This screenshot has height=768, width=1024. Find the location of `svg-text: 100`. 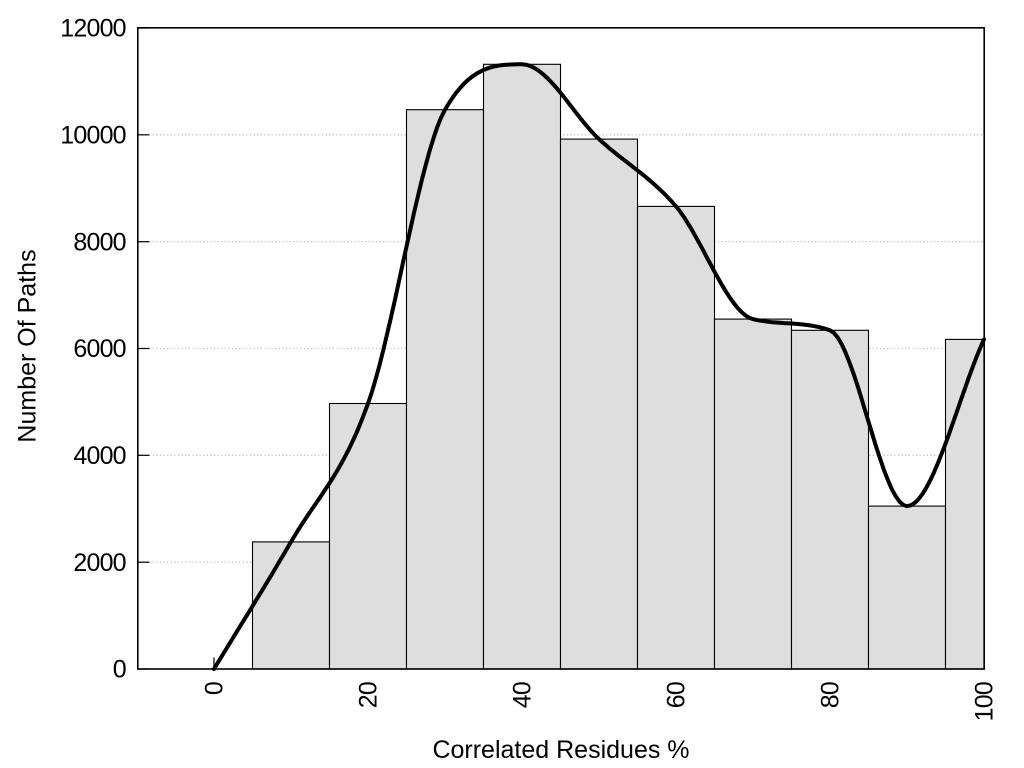

svg-text: 100 is located at coordinates (985, 701).